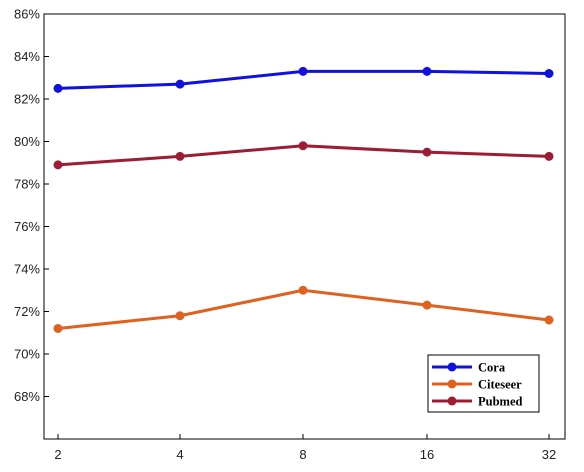  Describe the element at coordinates (500, 402) in the screenshot. I see `legend-label-pubmed: Pubmed` at that location.